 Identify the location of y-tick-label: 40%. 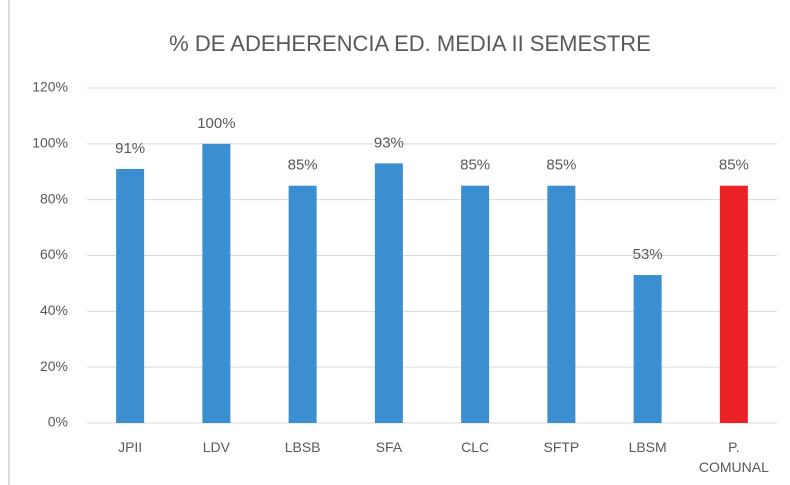
(54, 310).